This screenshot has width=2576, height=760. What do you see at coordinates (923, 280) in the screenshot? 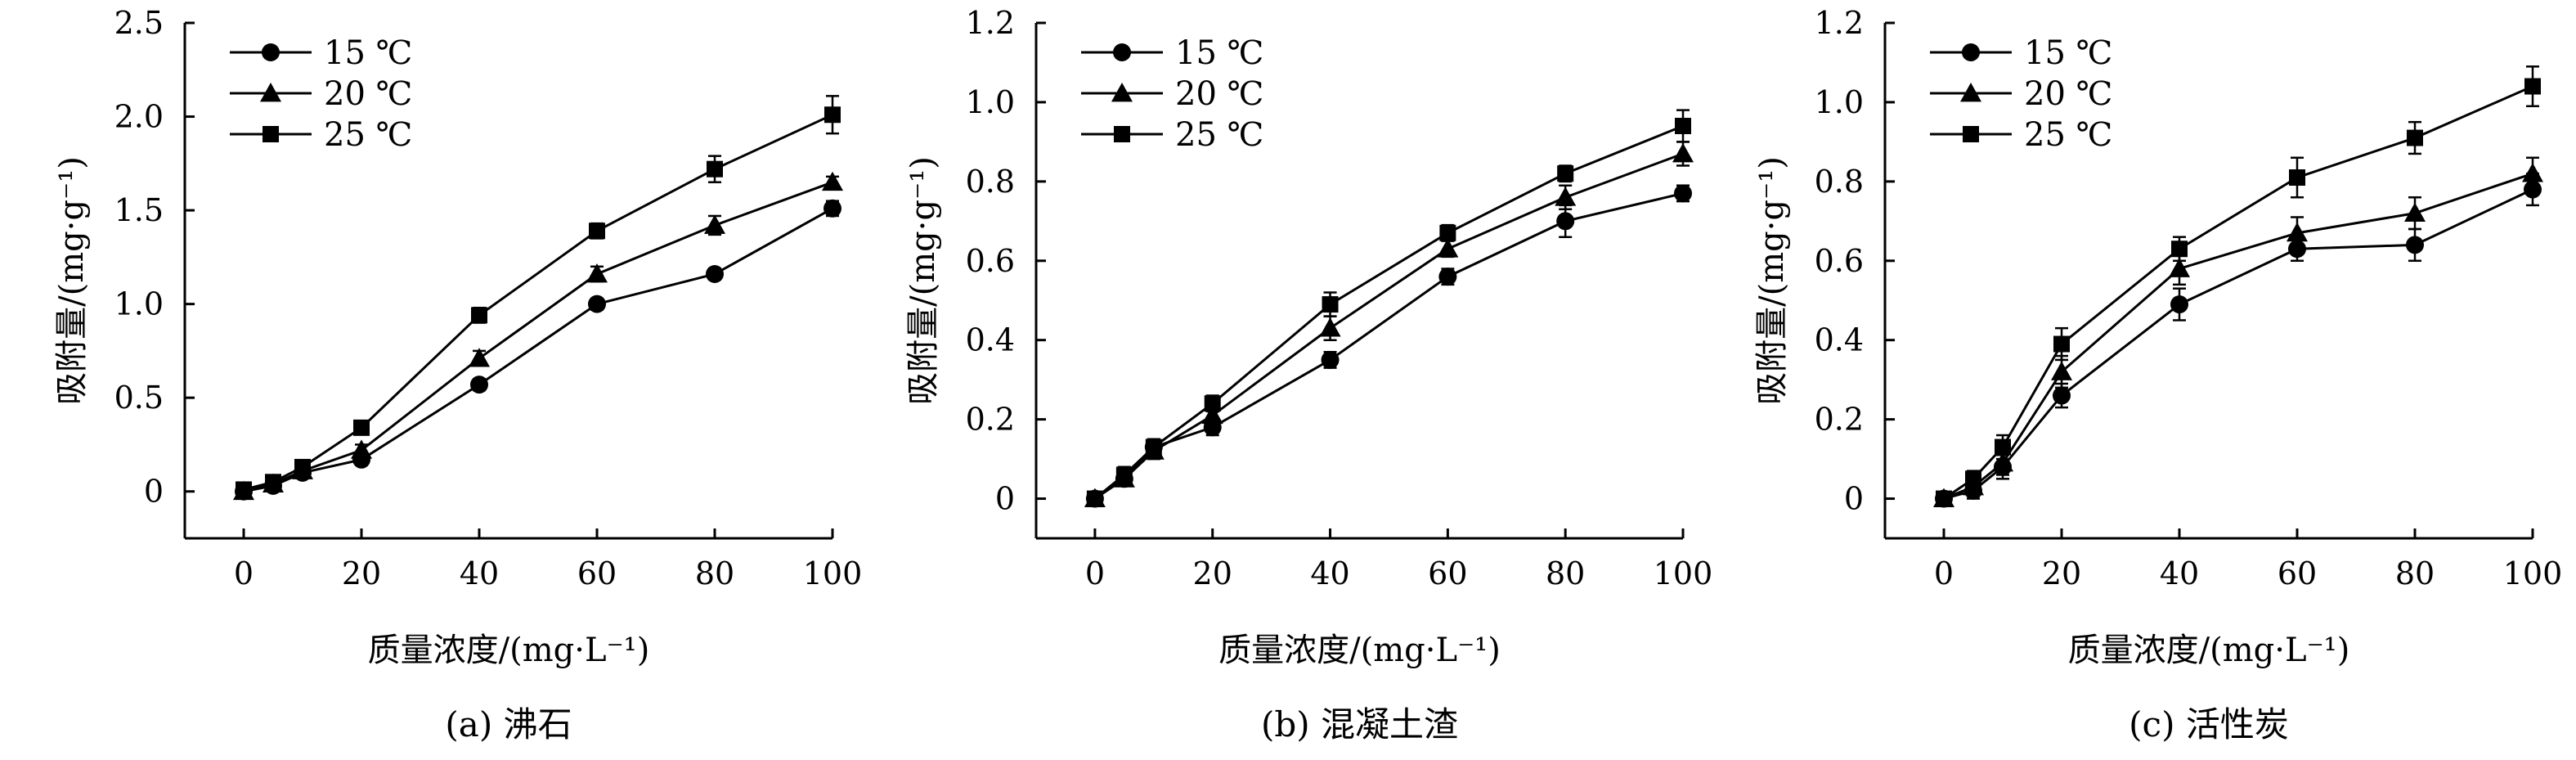
I see `y-axis-title: 吸附量/(mg·g⁻¹)` at bounding box center [923, 280].